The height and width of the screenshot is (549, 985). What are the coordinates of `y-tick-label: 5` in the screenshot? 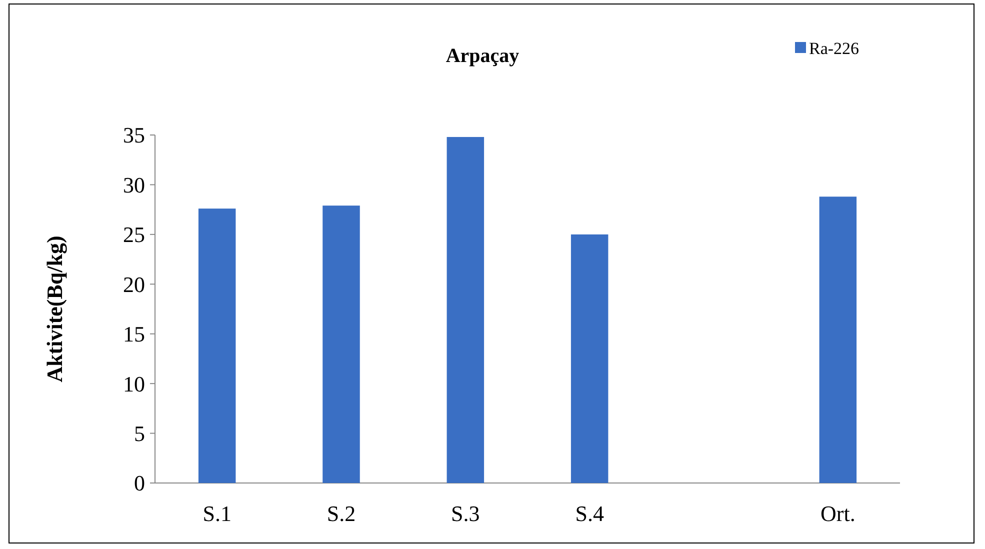 It's located at (139, 433).